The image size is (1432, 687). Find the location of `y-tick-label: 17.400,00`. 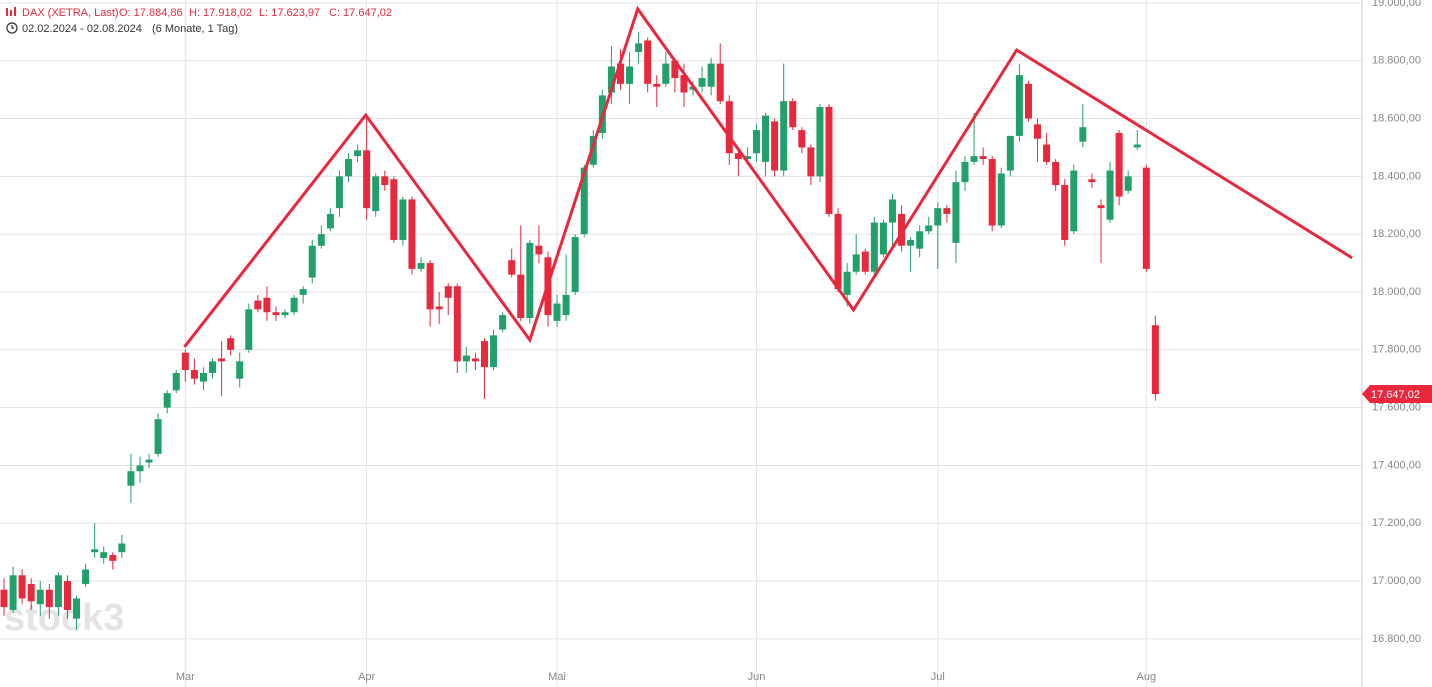

y-tick-label: 17.400,00 is located at coordinates (1396, 465).